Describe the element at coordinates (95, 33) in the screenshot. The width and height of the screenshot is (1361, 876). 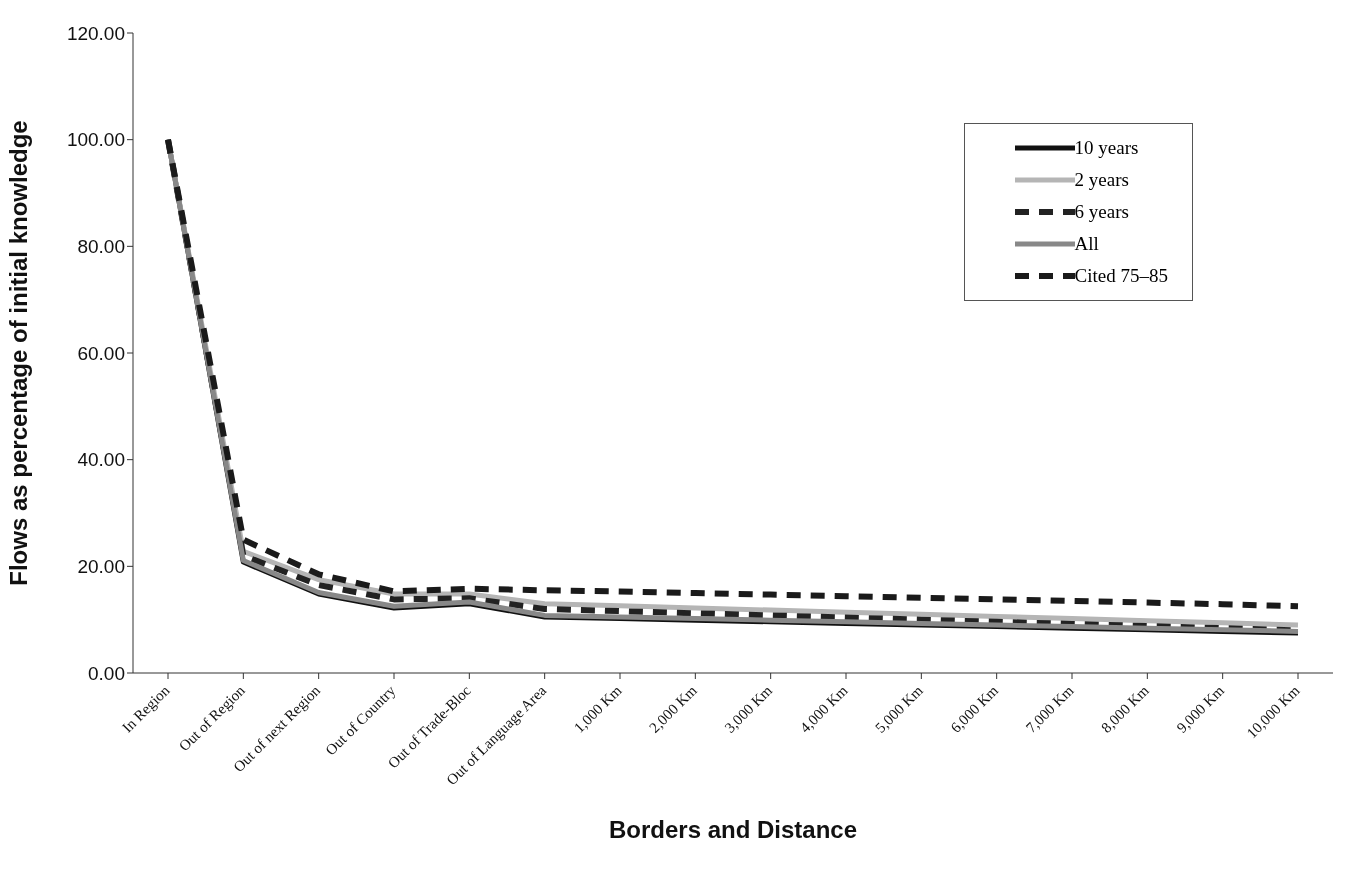
I see `y-tick-label: 120.00` at that location.